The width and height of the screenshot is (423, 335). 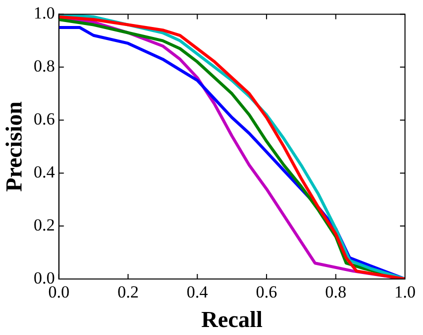 I want to click on x-tick-label: 0.2, so click(x=128, y=292).